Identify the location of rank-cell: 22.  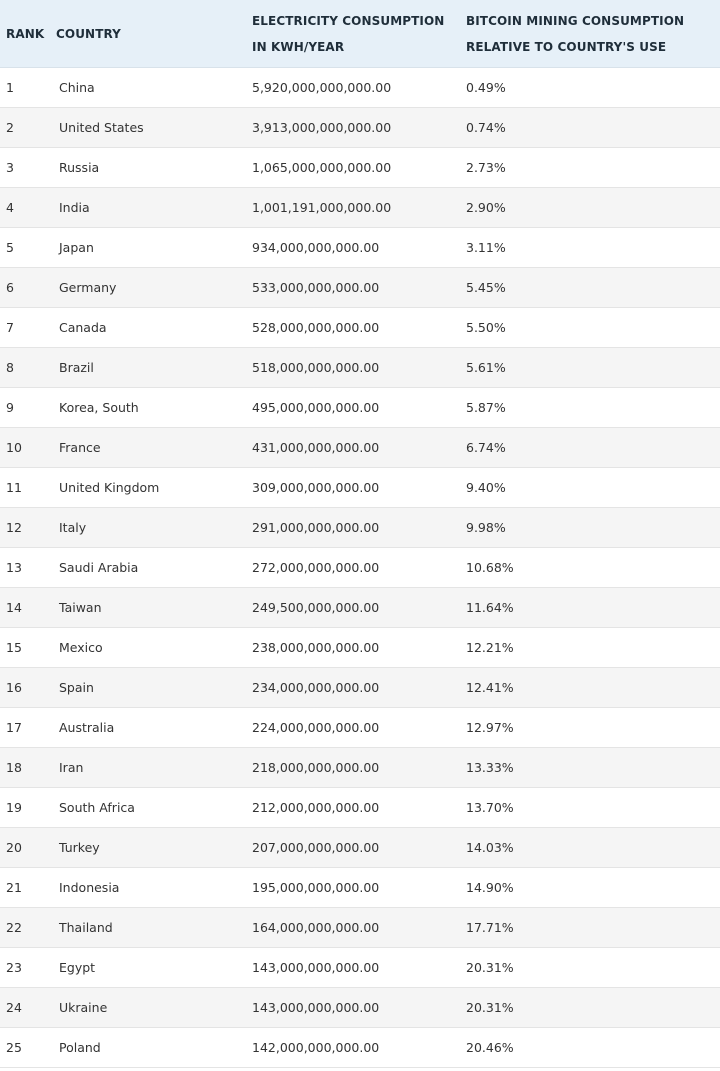
(14, 927).